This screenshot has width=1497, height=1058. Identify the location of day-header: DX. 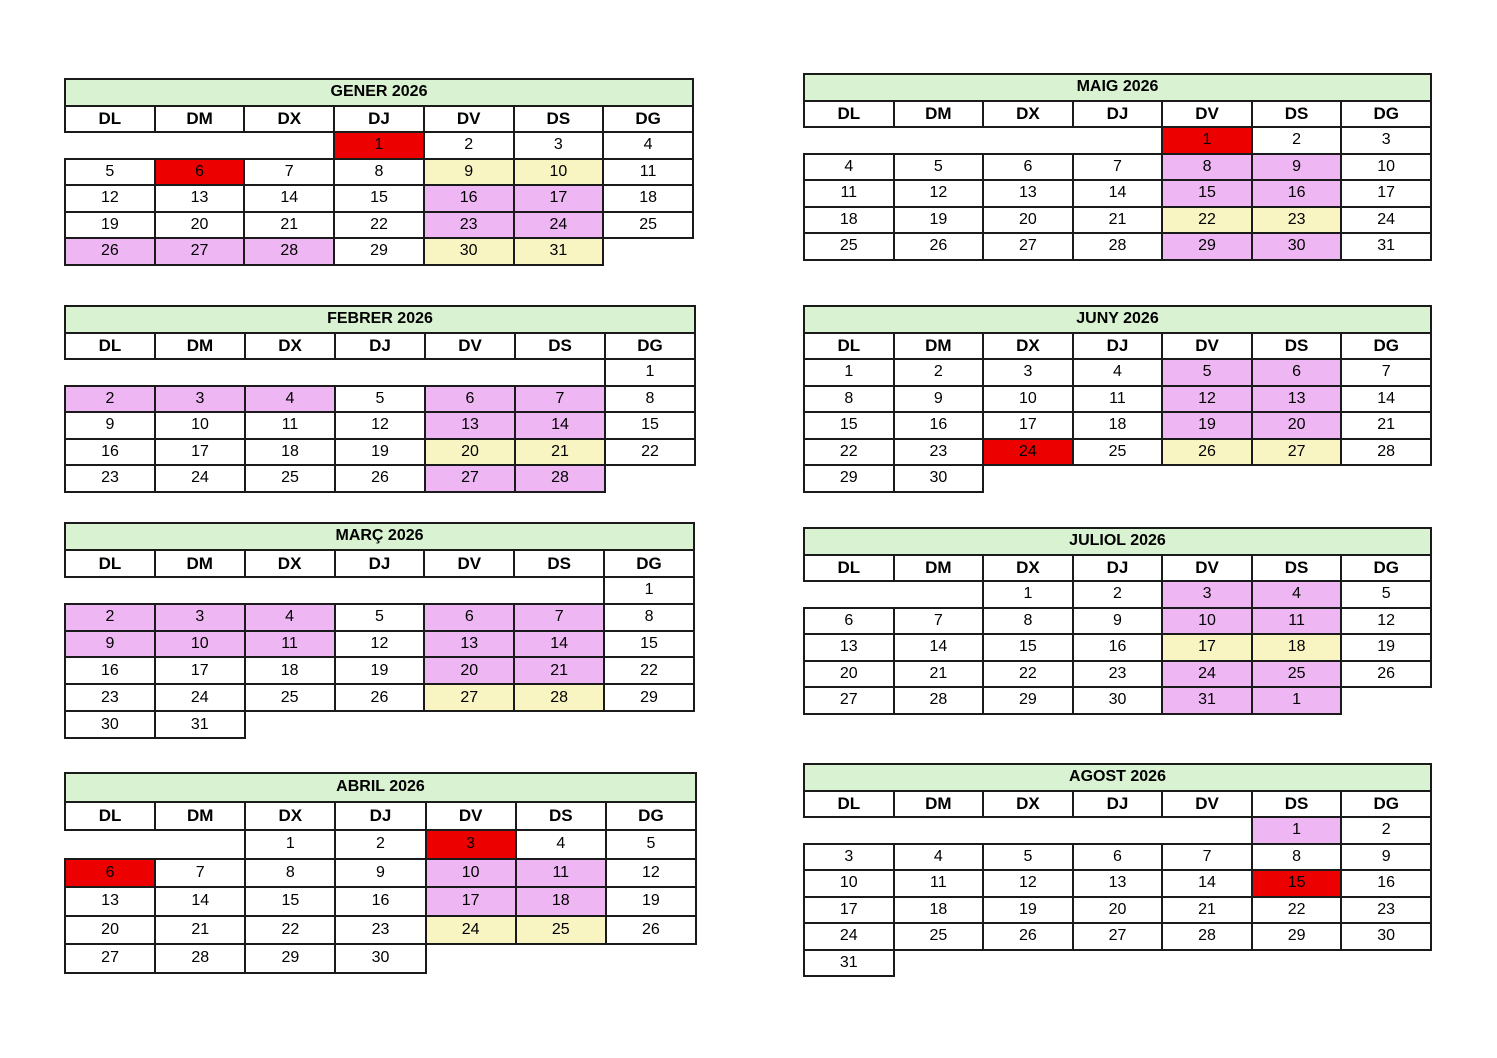
(1028, 113).